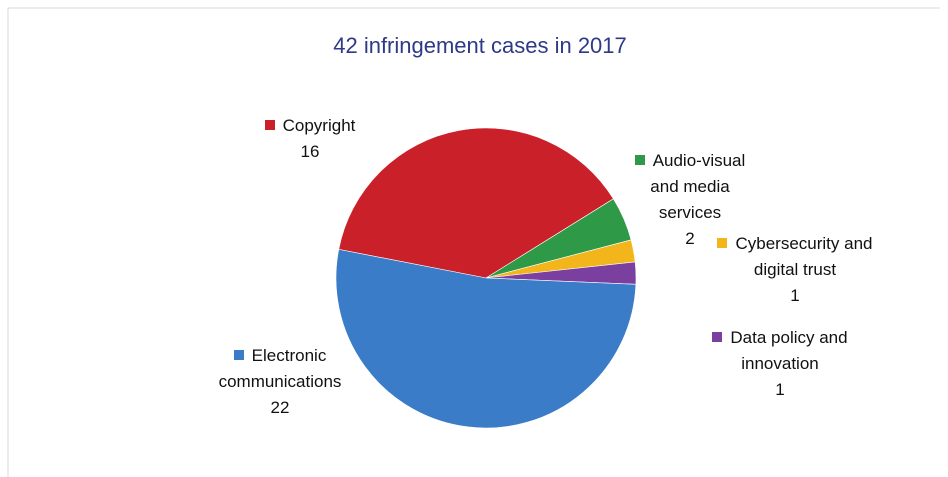 The image size is (948, 477). Describe the element at coordinates (690, 238) in the screenshot. I see `value-label: 2` at that location.